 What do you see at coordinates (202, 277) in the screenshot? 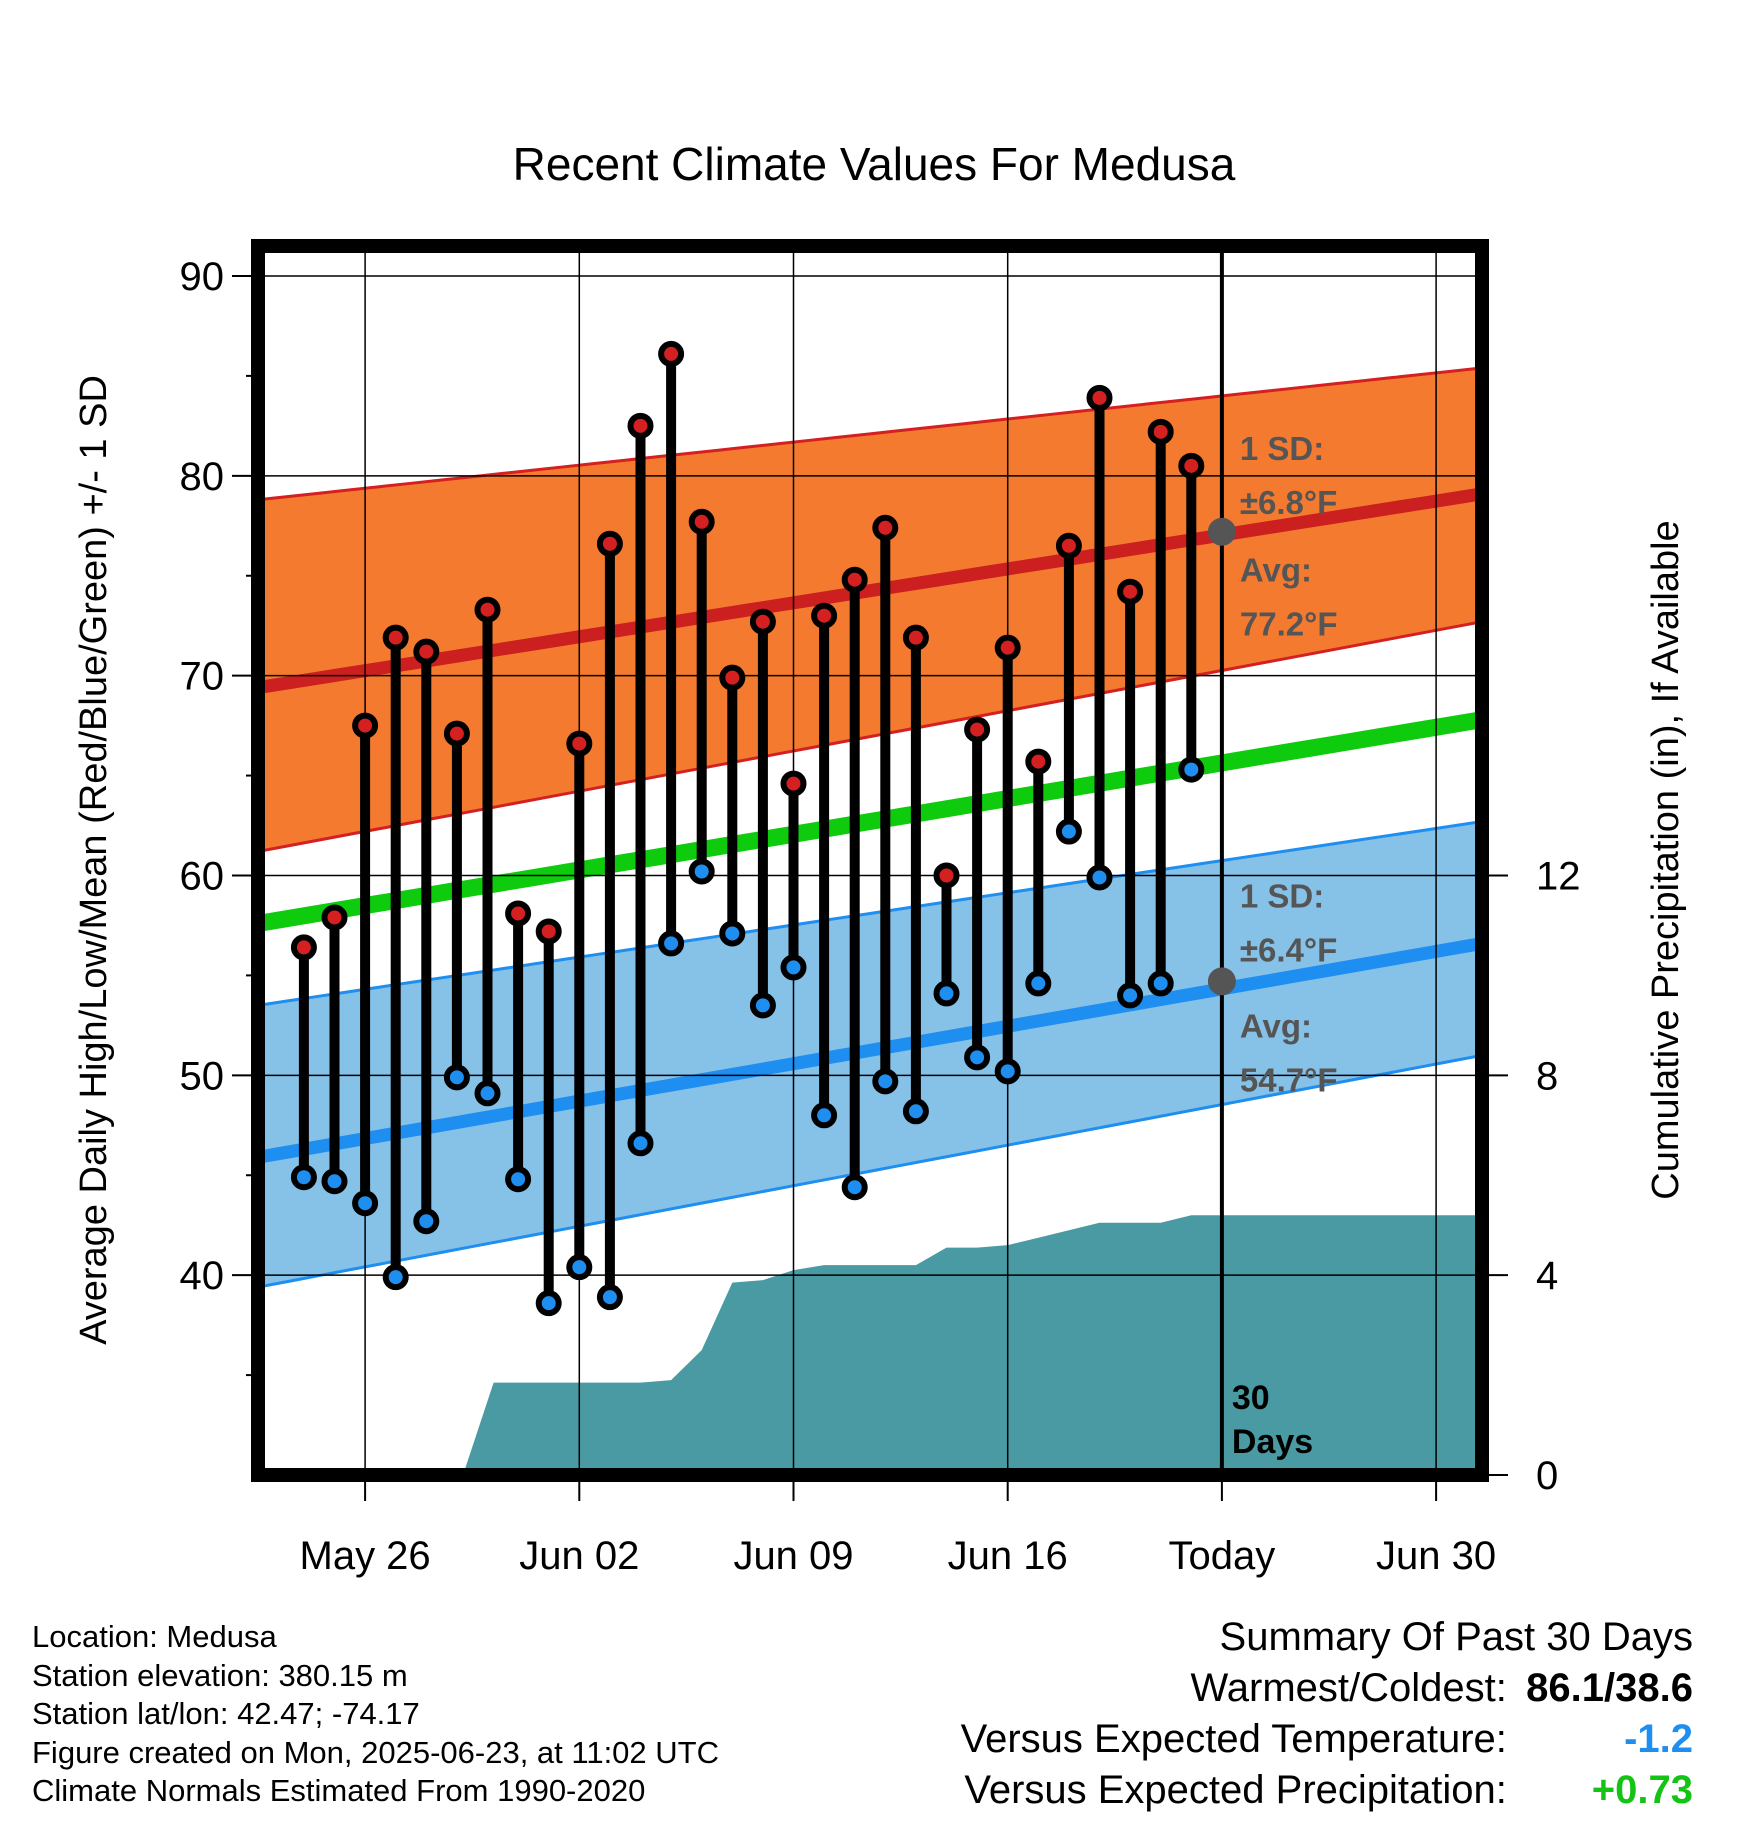
I see `y-tick-label: 90` at bounding box center [202, 277].